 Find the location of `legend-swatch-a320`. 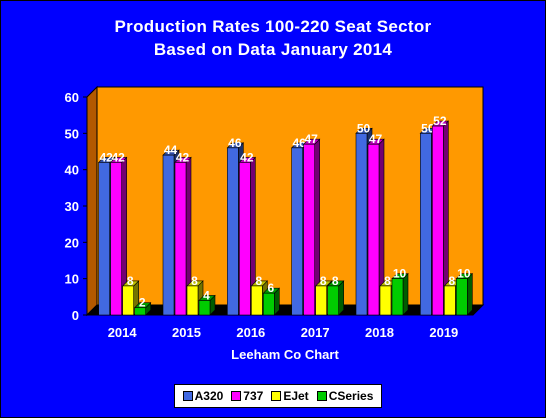

legend-swatch-a320 is located at coordinates (187, 396).